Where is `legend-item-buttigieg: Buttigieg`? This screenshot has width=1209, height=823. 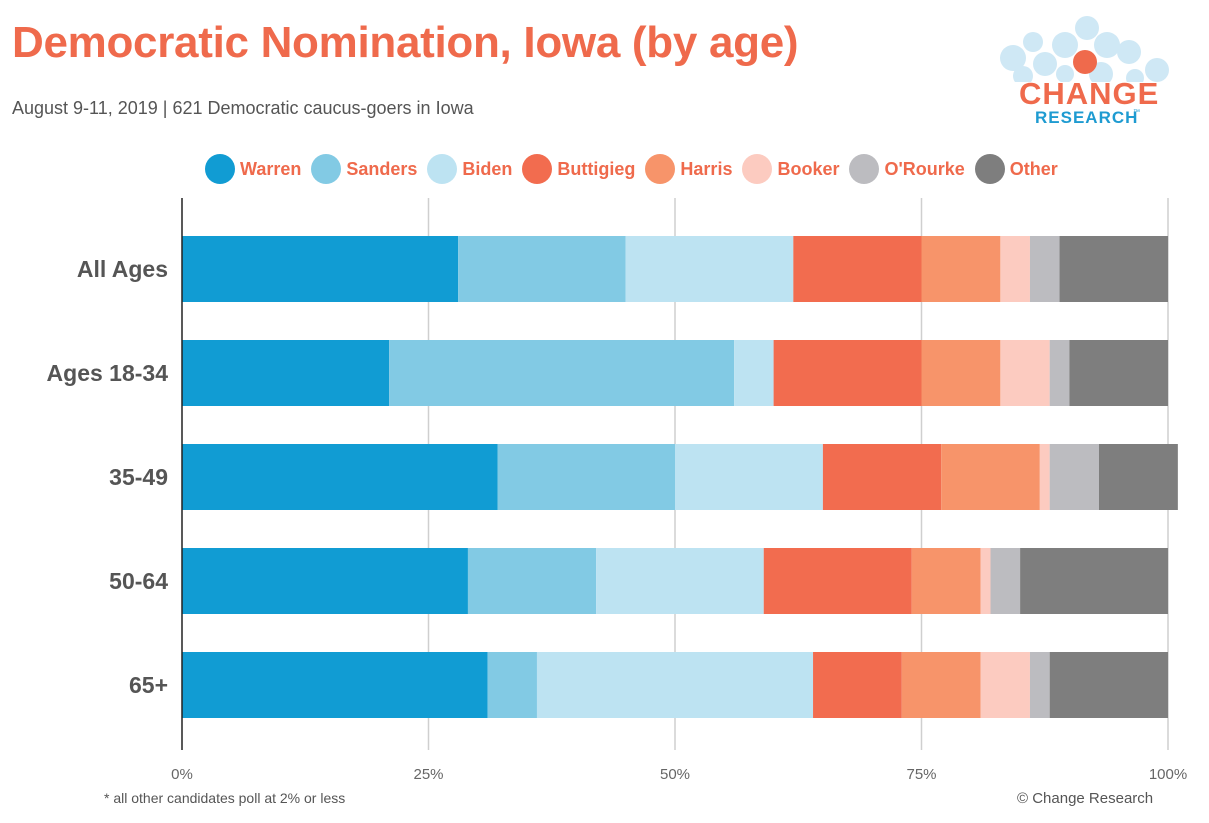
legend-item-buttigieg: Buttigieg is located at coordinates (578, 169).